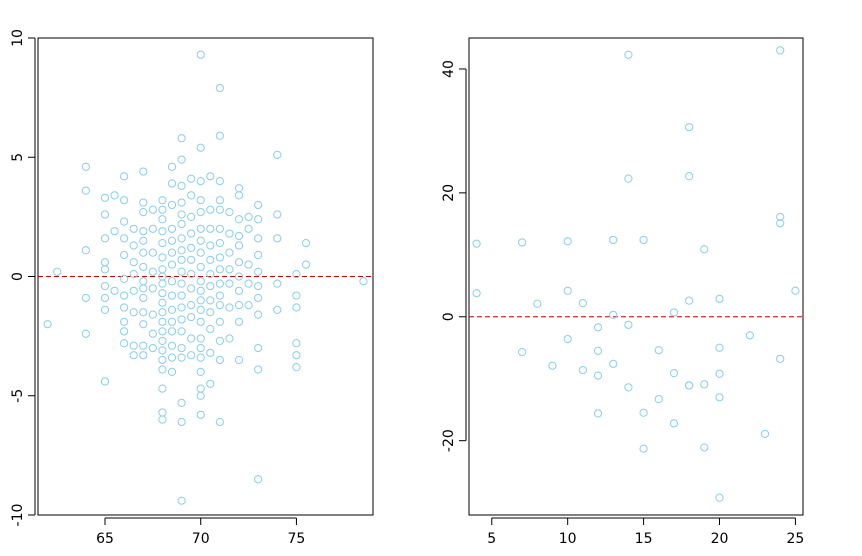 Image resolution: width=862 pixels, height=556 pixels. Describe the element at coordinates (449, 69) in the screenshot. I see `right-y-tick-label: 40` at that location.